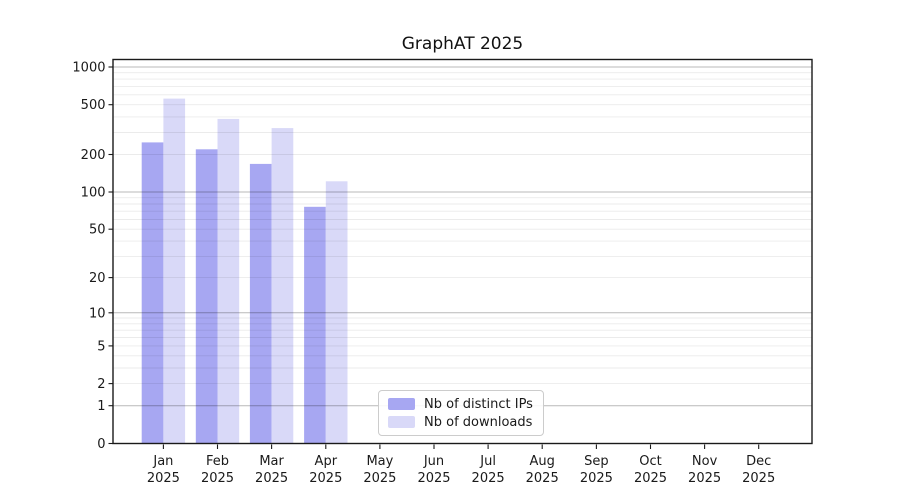 The width and height of the screenshot is (900, 500). What do you see at coordinates (462, 44) in the screenshot?
I see `chart-title: GraphAT 2025` at bounding box center [462, 44].